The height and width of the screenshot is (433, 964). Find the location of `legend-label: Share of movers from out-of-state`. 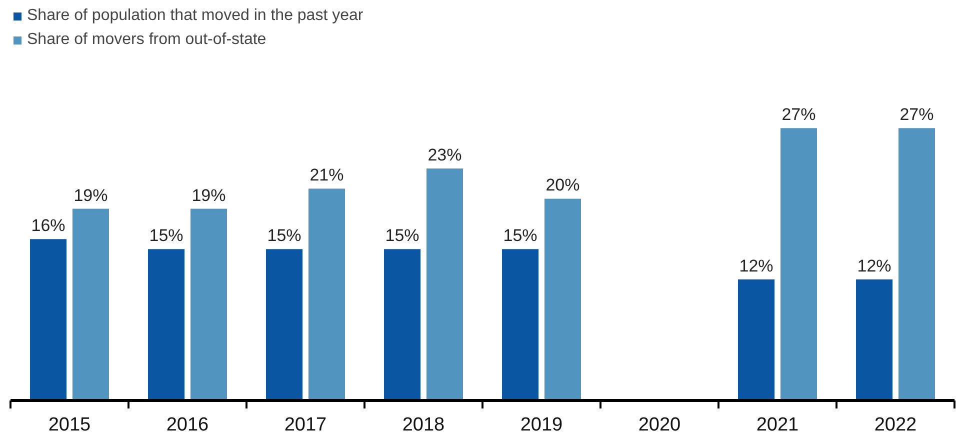

legend-label: Share of movers from out-of-state is located at coordinates (146, 40).